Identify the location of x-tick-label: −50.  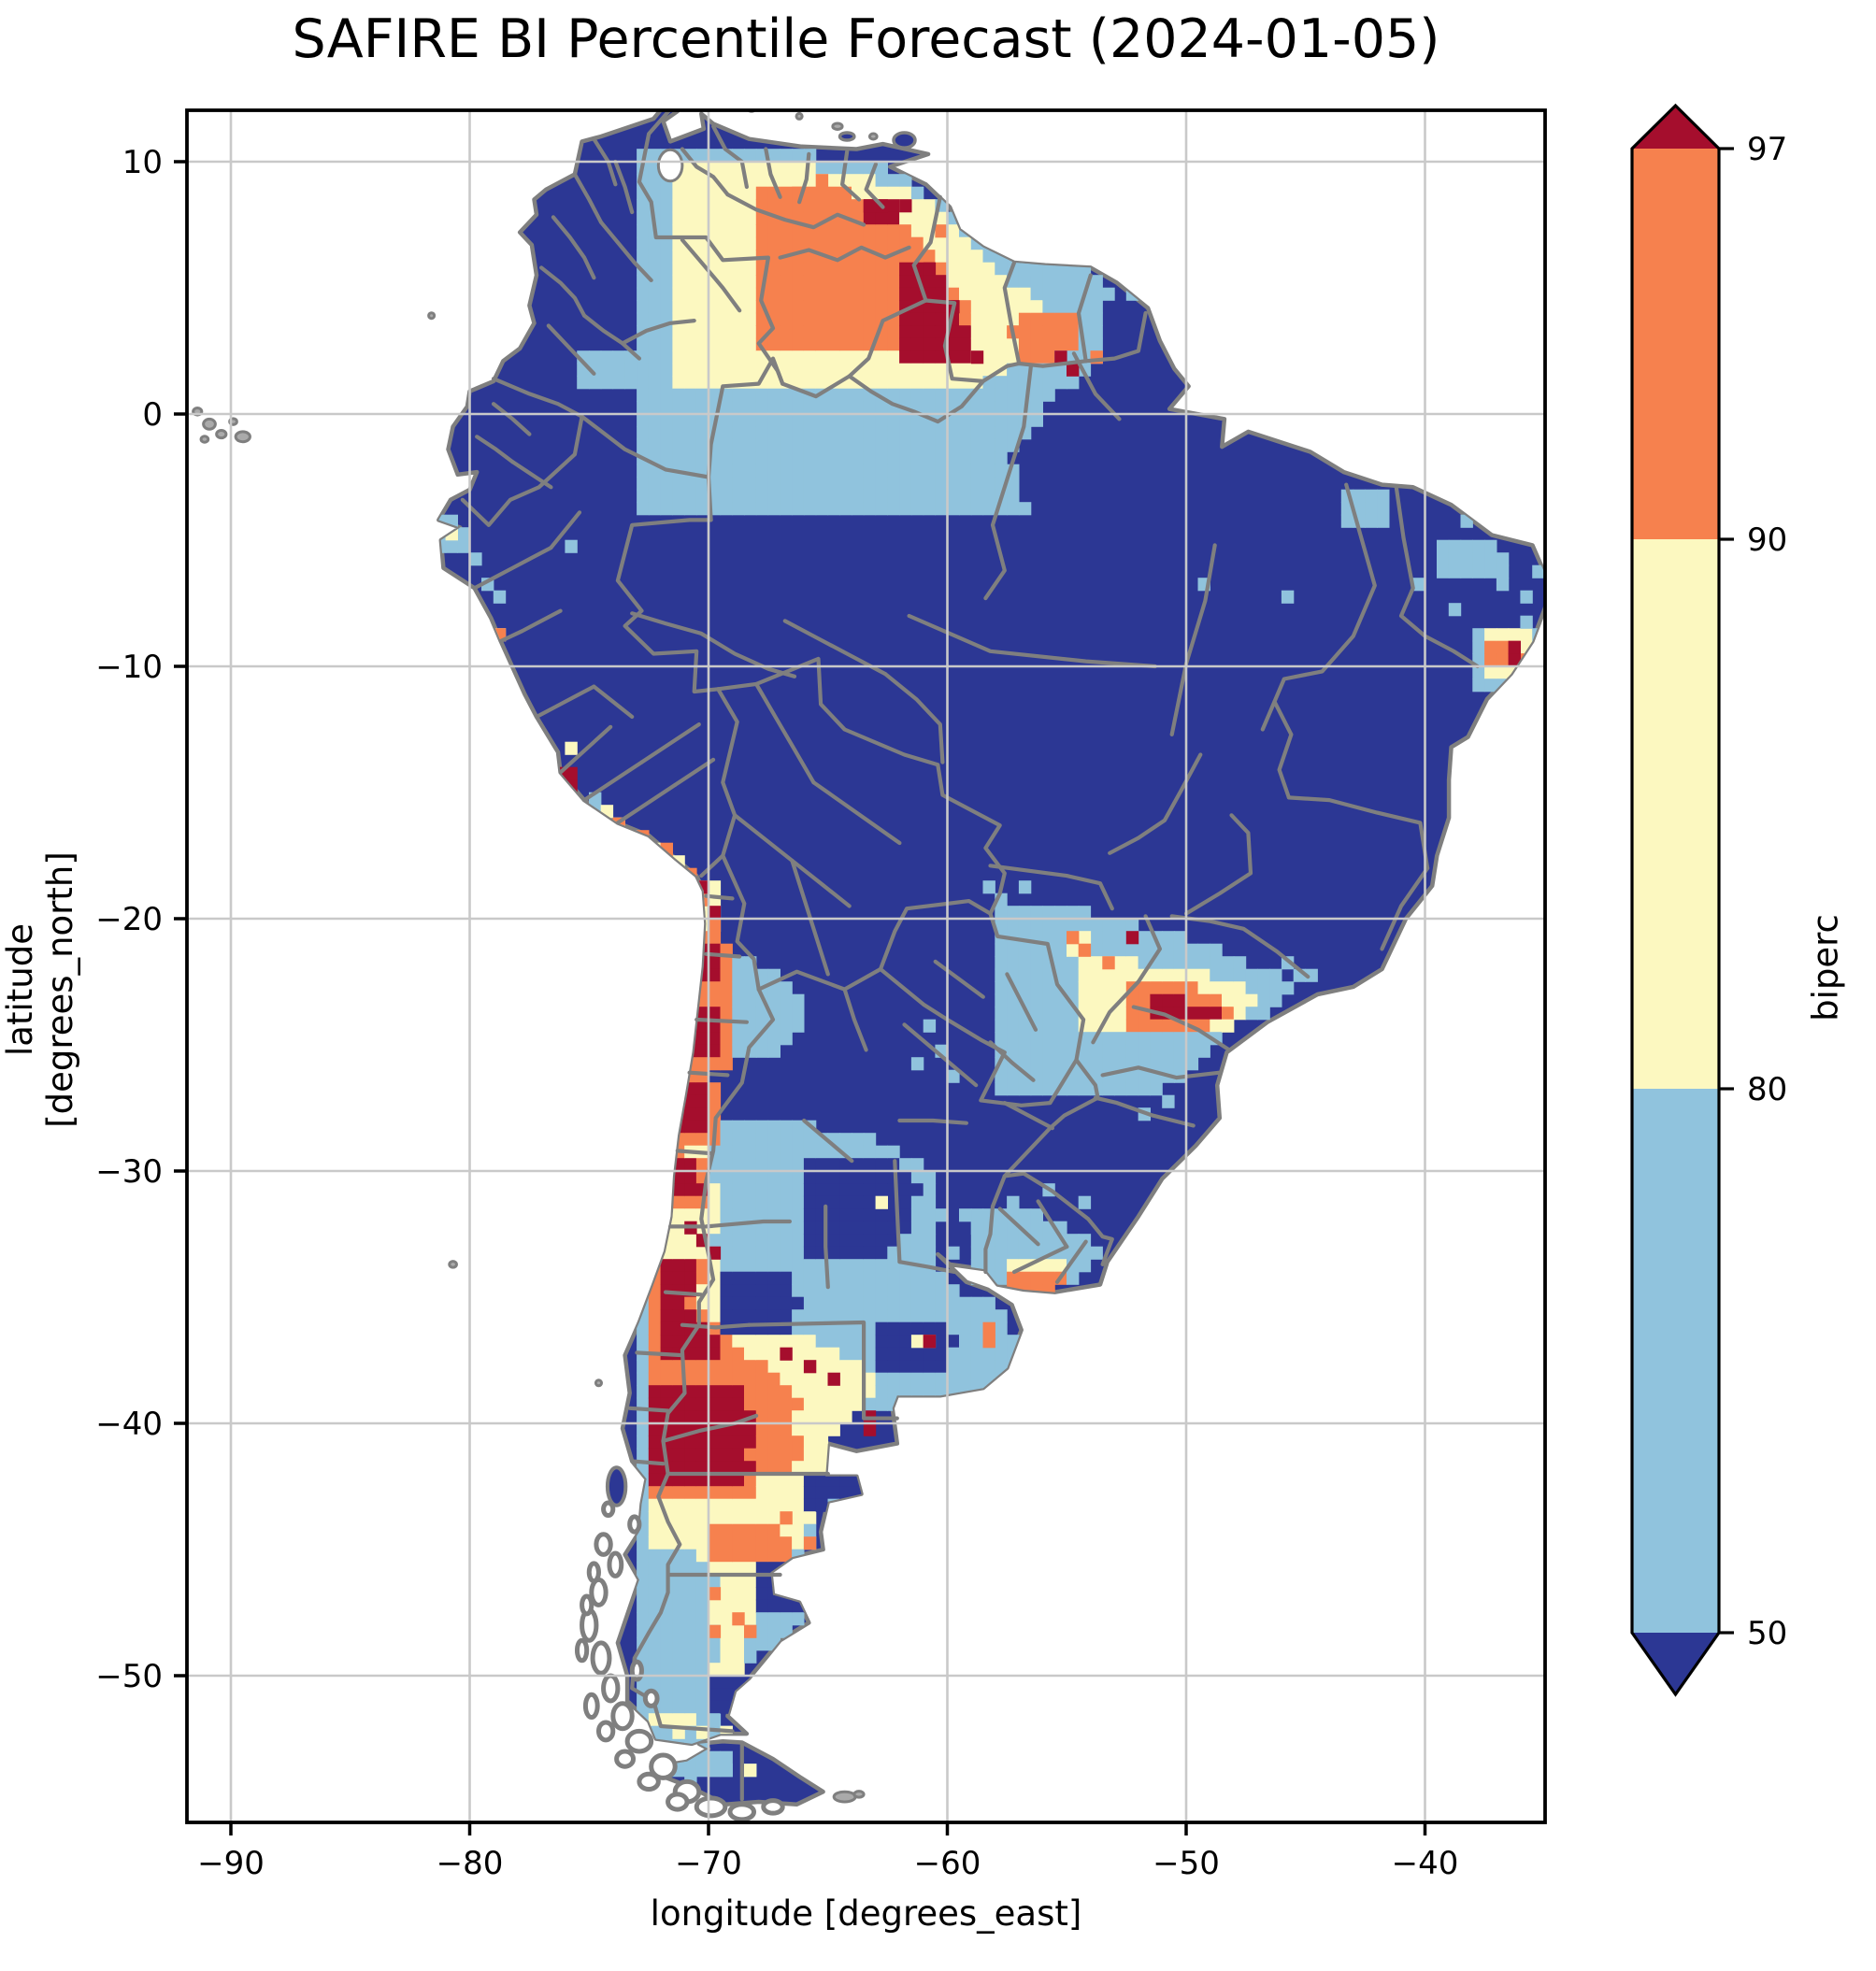
(1187, 1863).